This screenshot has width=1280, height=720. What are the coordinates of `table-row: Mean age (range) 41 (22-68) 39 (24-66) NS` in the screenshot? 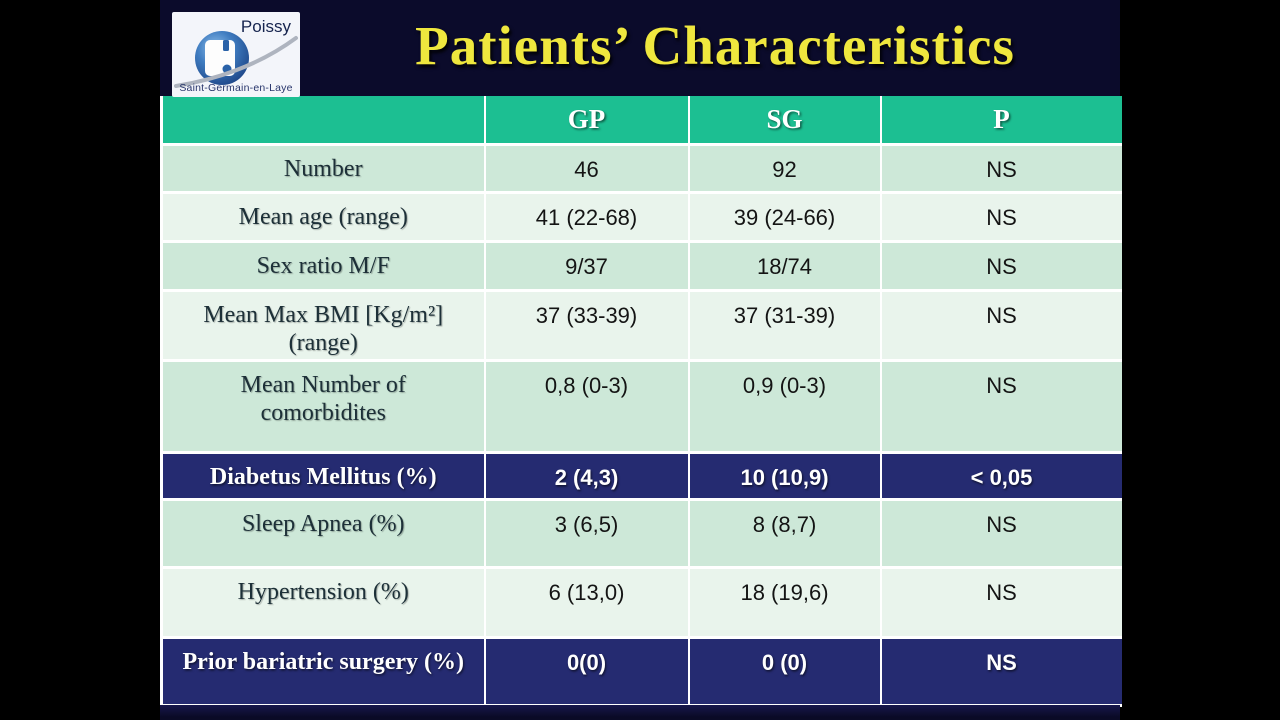 It's located at (641, 217).